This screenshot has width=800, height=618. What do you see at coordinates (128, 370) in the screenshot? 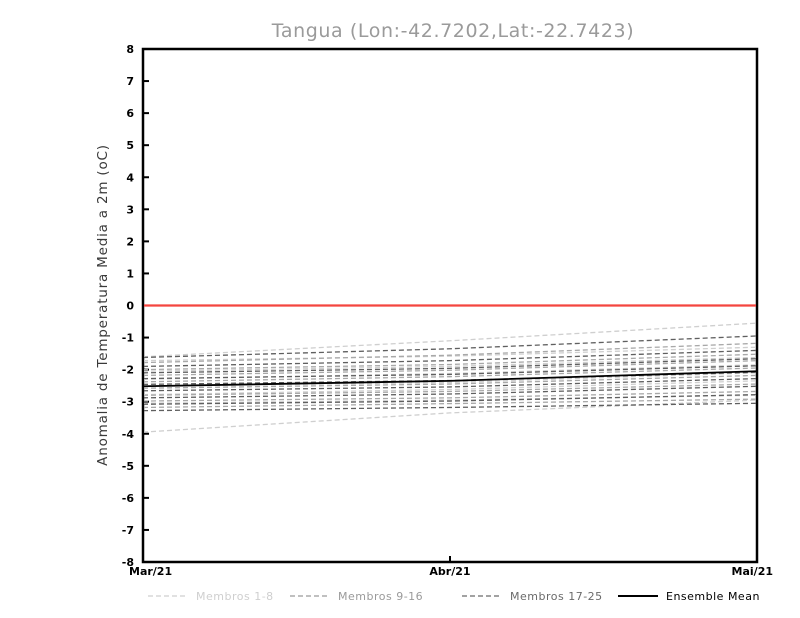
I see `y-tick-label: -2` at bounding box center [128, 370].